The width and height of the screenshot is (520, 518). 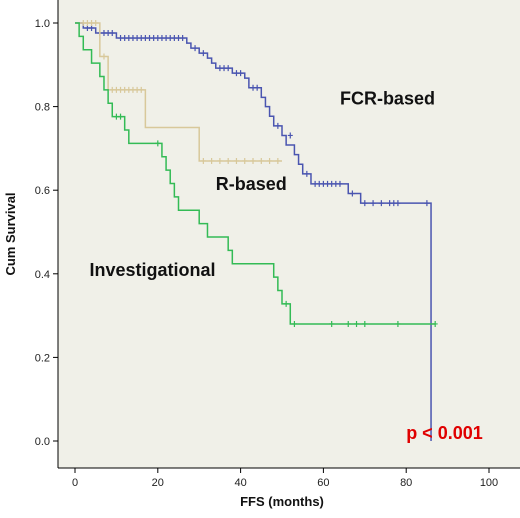 I want to click on x-tick-label: 40, so click(x=240, y=483).